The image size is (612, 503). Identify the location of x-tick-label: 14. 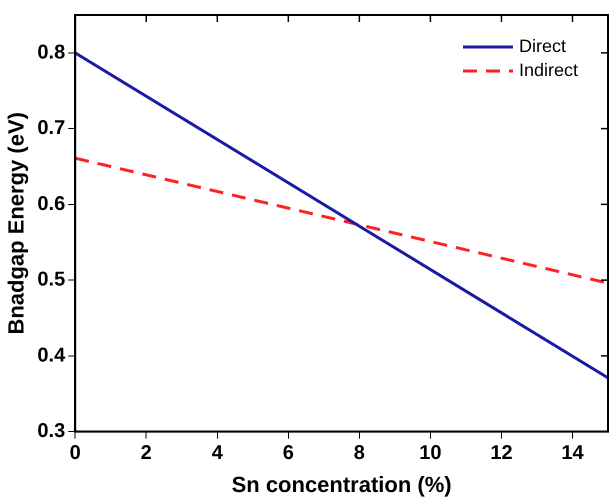
(572, 453).